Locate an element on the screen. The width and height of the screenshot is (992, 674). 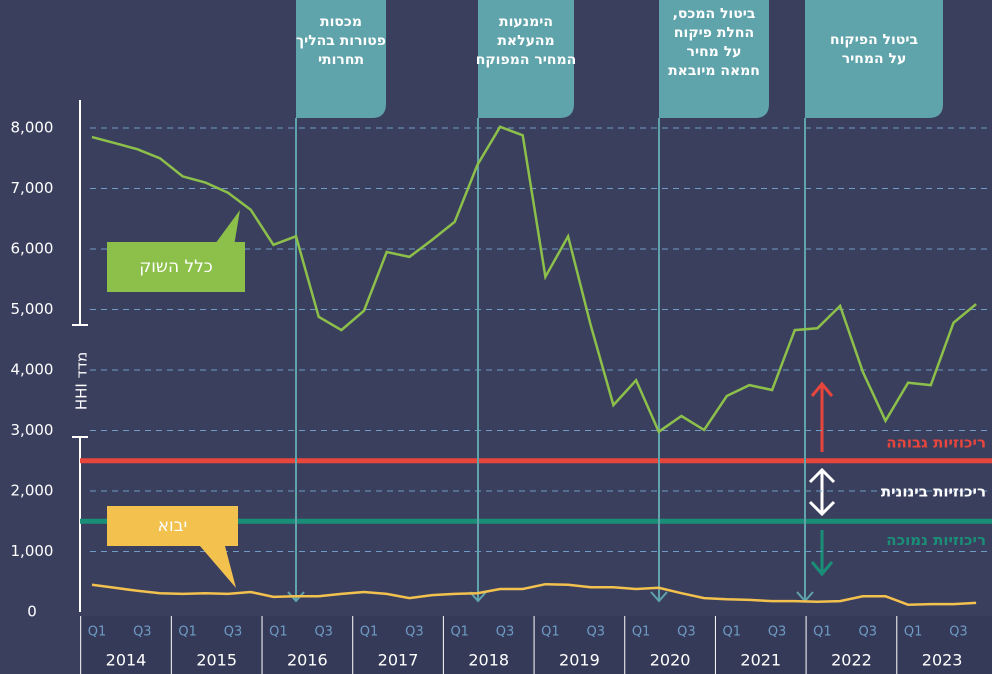
year-label: 2018 is located at coordinates (488, 660).